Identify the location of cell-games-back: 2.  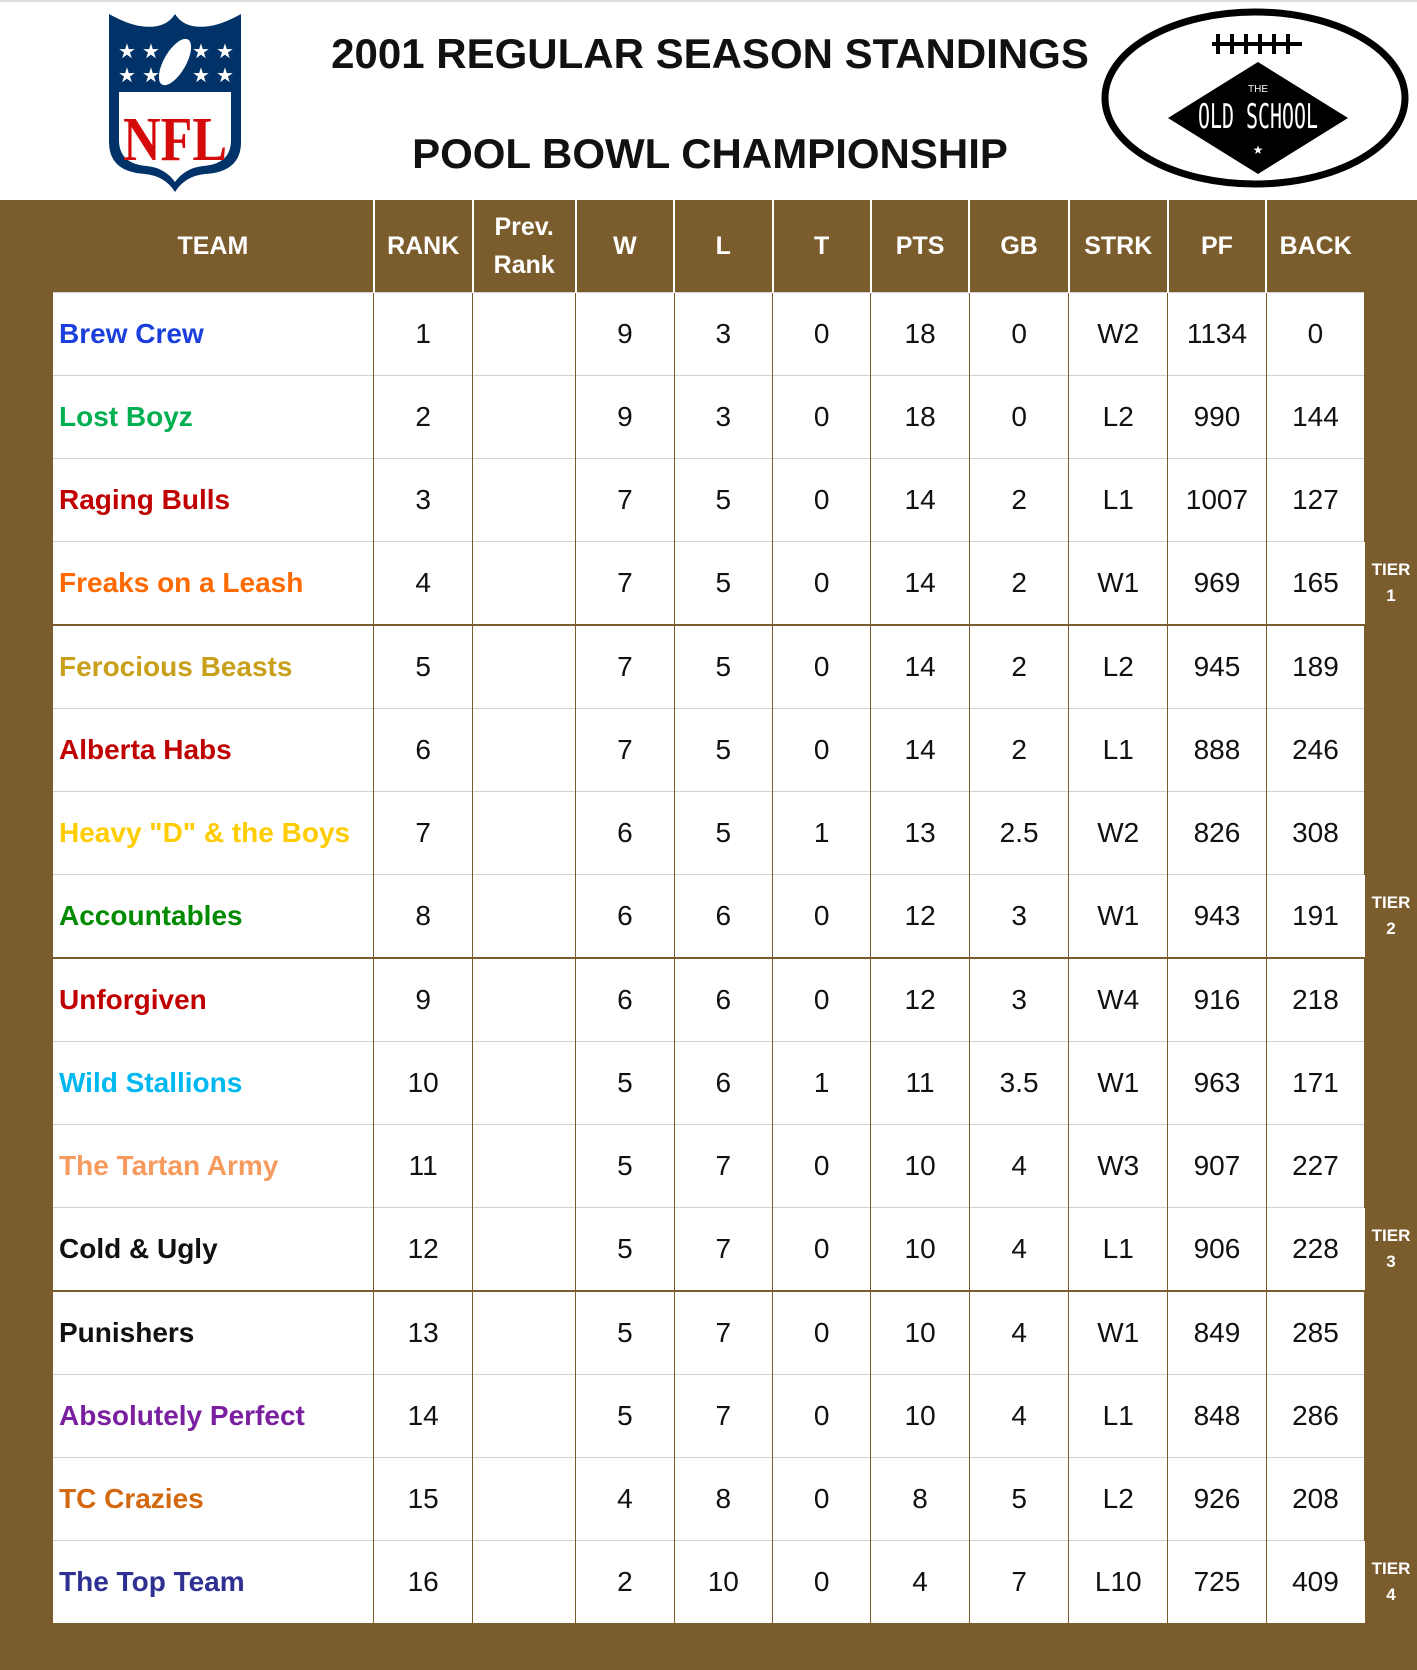
(1018, 750).